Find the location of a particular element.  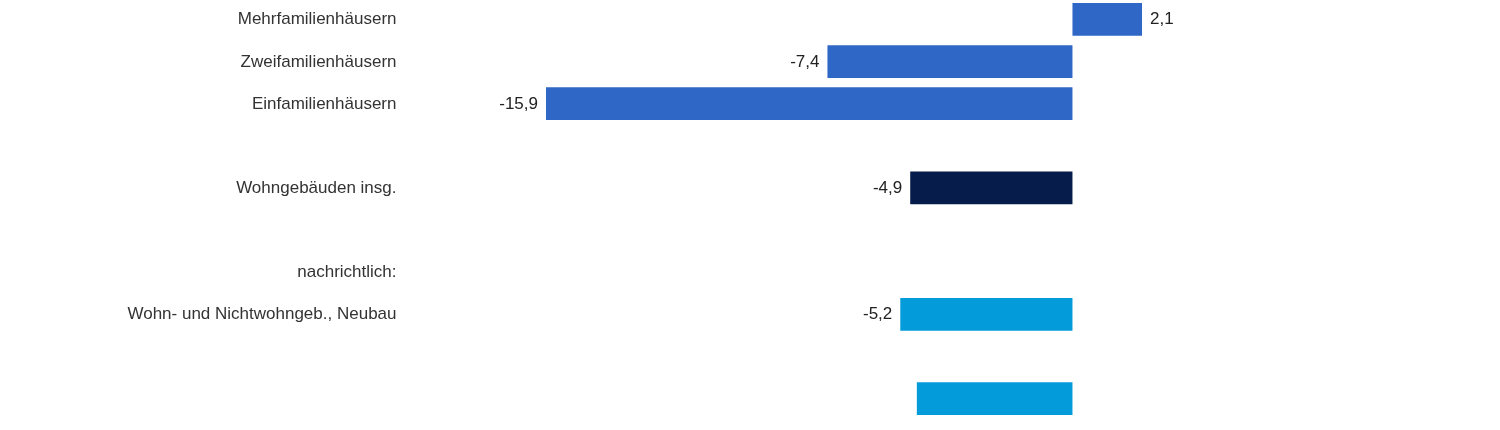

y-tick-label: Zweifamilienhäusern is located at coordinates (318, 61).